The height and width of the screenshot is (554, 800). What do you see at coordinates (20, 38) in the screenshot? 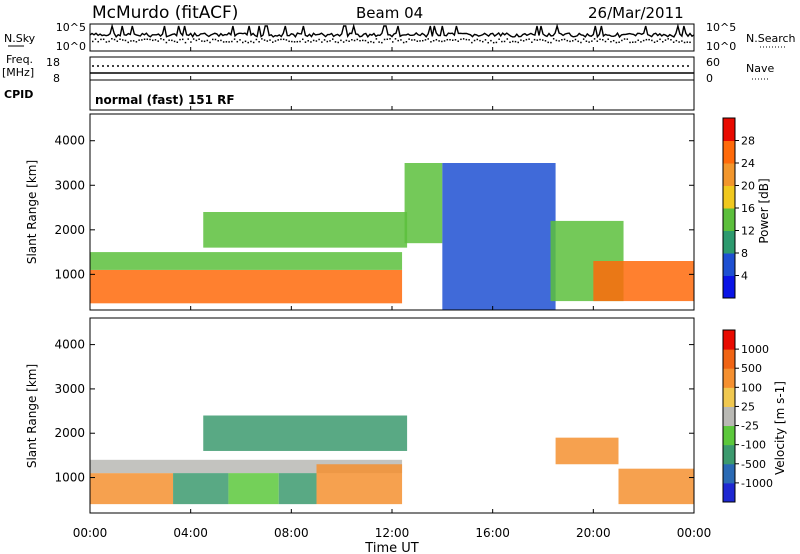
I see `nsky-label: N.Sky` at bounding box center [20, 38].